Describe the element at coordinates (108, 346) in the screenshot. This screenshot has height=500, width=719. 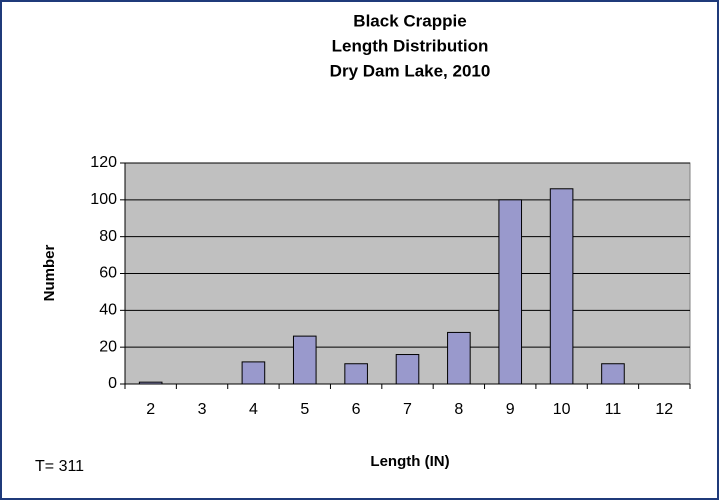
I see `y-tick-label: 20` at that location.